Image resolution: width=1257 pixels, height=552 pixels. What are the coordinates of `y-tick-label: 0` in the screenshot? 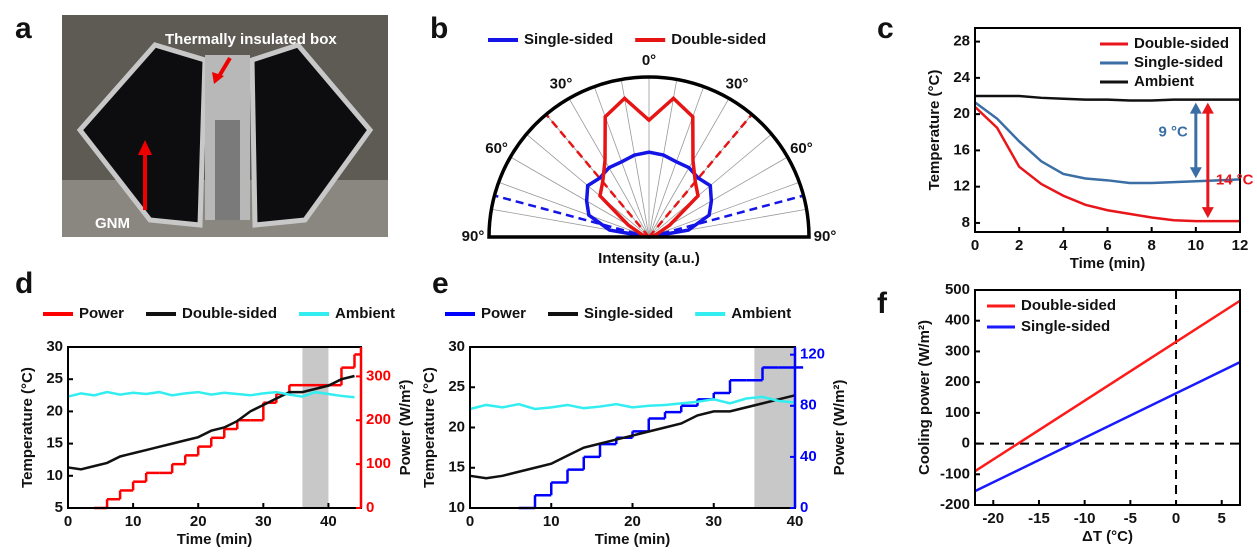 It's located at (966, 443).